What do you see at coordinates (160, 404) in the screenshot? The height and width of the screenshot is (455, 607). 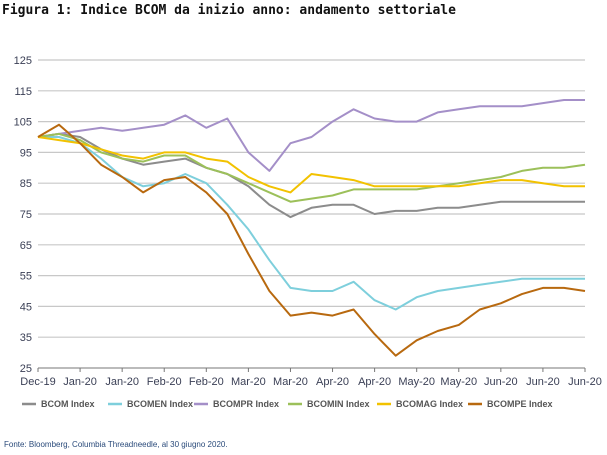 I see `legend-label: BCOMEN Index` at bounding box center [160, 404].